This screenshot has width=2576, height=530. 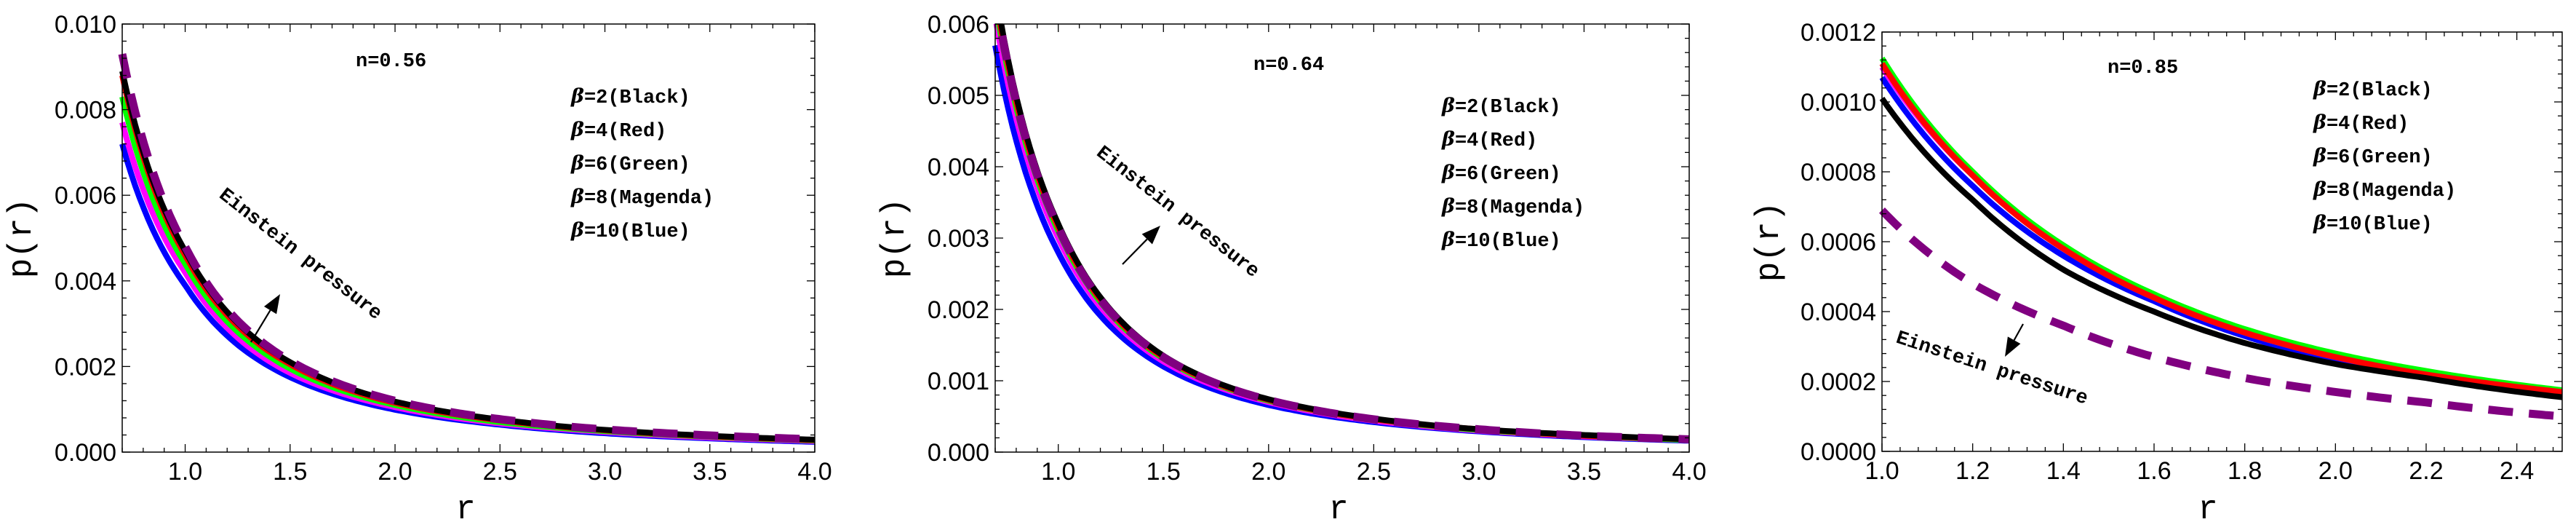 What do you see at coordinates (1288, 65) in the screenshot?
I see `n-annotation: n=0.64` at bounding box center [1288, 65].